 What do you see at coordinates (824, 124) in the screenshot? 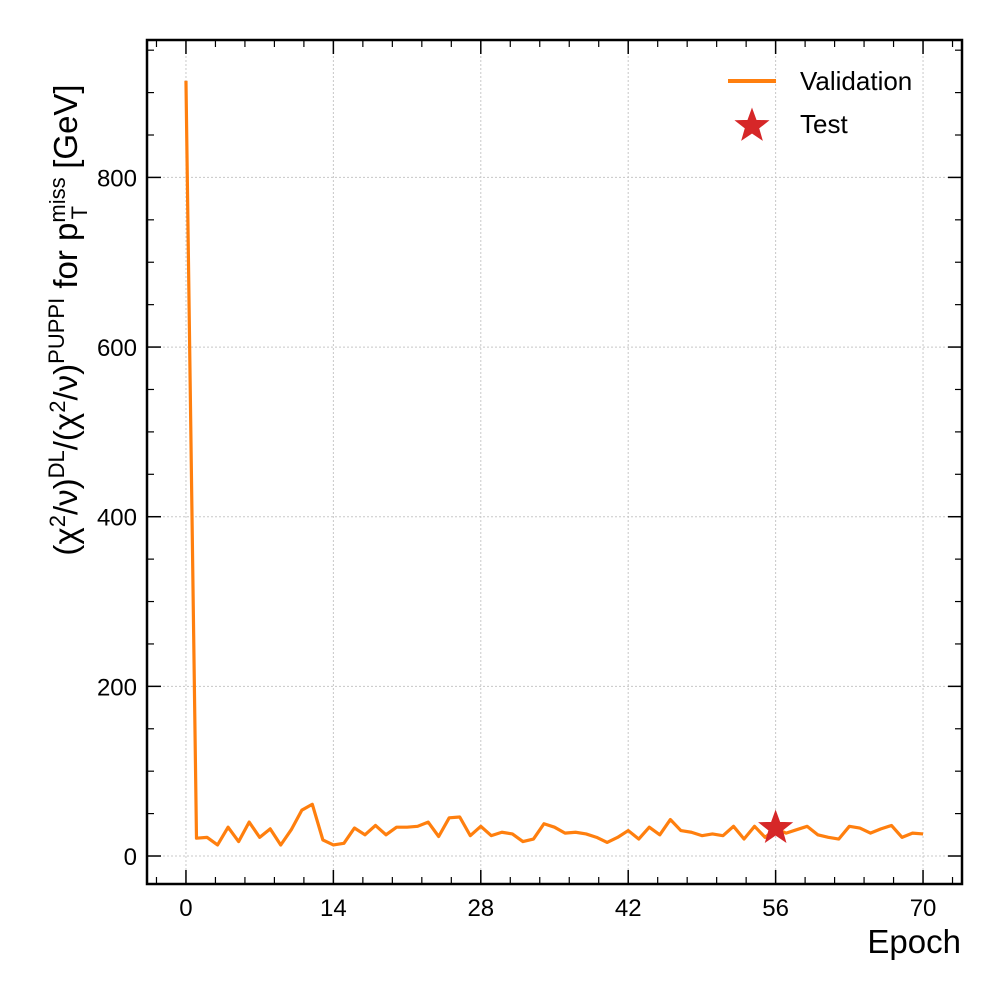
I see `legend-test-label: Test` at bounding box center [824, 124].